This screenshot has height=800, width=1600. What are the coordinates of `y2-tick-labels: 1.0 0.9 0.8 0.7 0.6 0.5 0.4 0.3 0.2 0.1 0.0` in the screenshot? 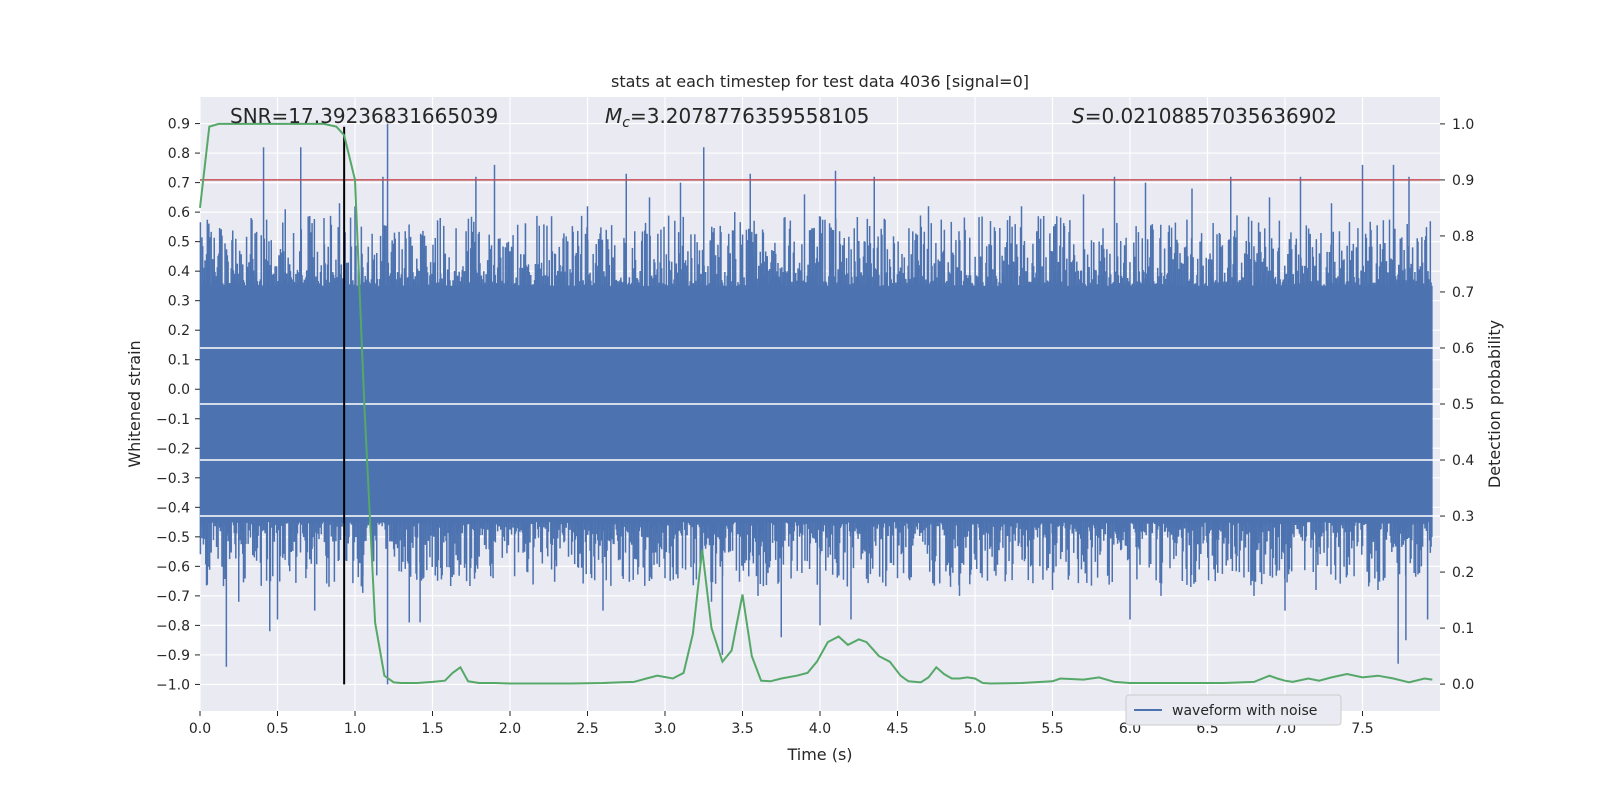 It's located at (1457, 405).